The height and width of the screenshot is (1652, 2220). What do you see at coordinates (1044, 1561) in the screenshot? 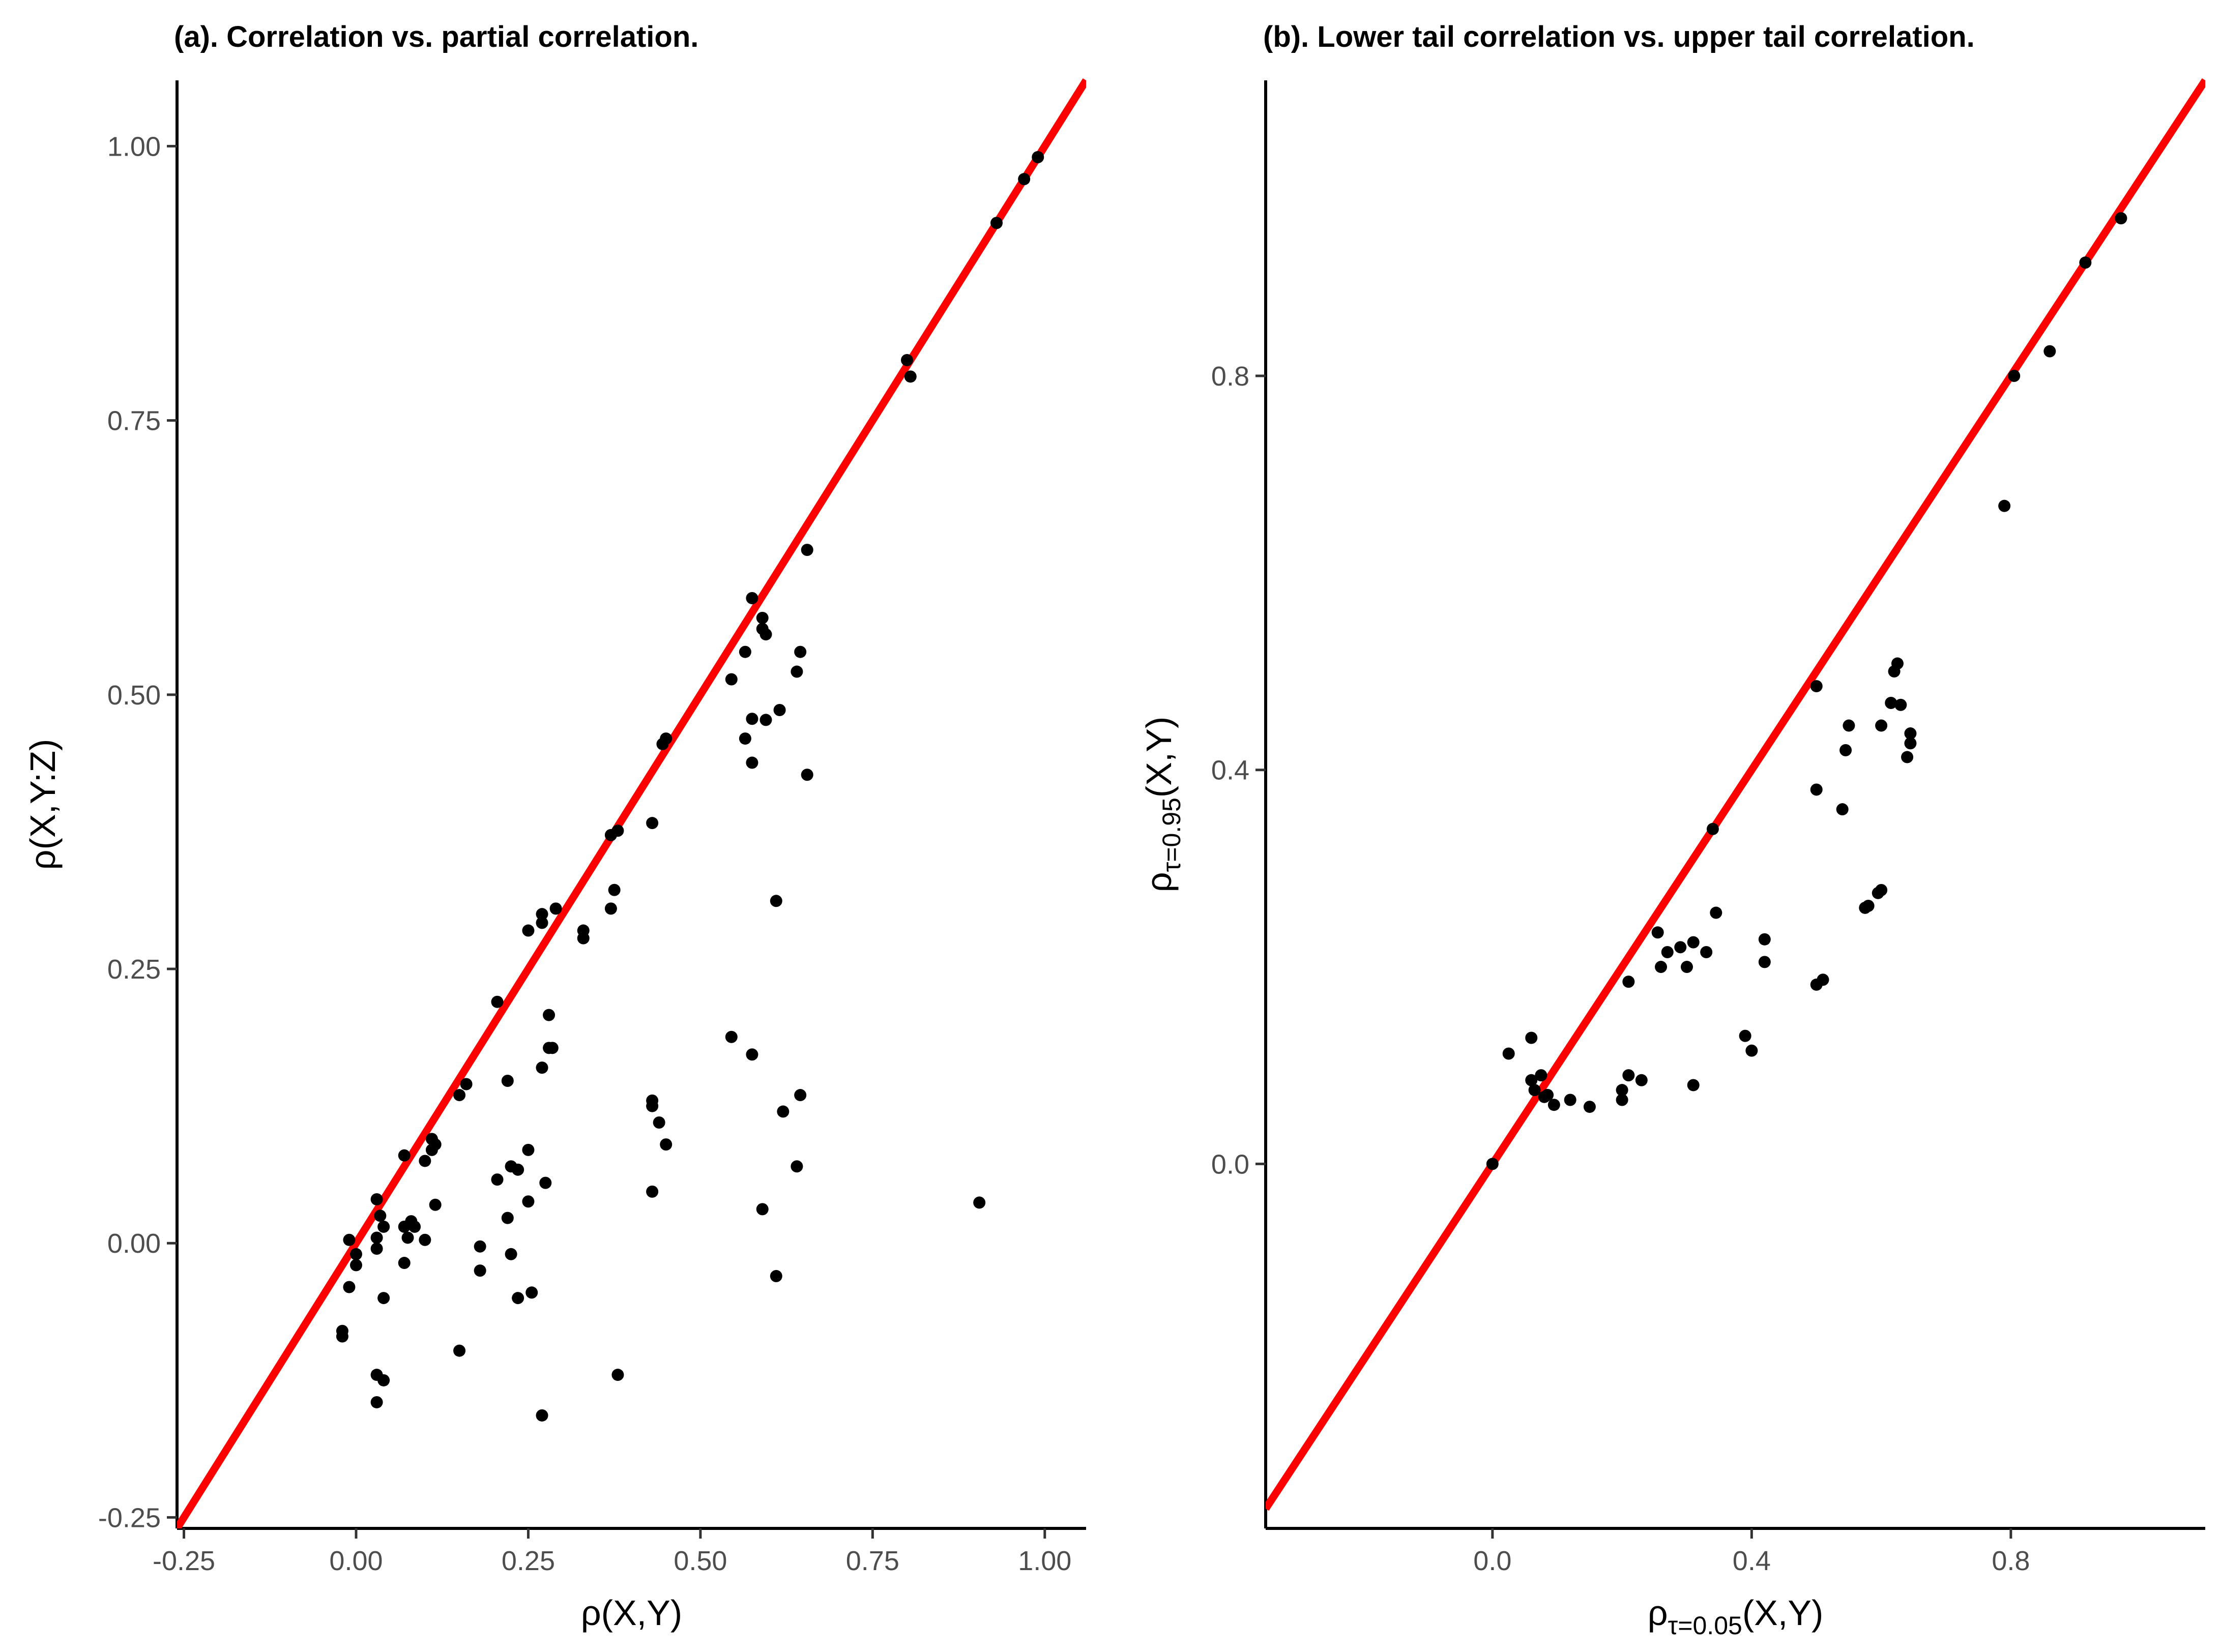
I see `x-tick-label: 1.00` at bounding box center [1044, 1561].